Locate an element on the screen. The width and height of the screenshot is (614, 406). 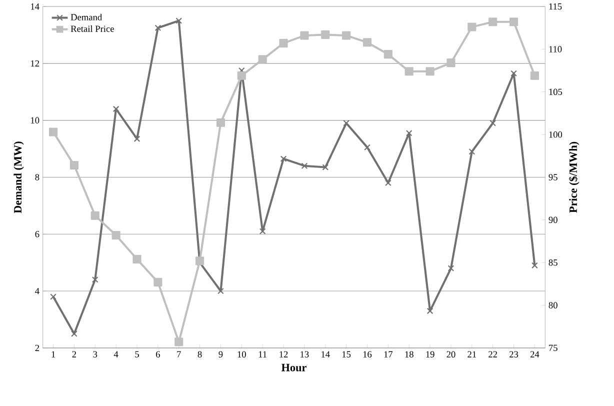
x-tick-label: 18 is located at coordinates (409, 354).